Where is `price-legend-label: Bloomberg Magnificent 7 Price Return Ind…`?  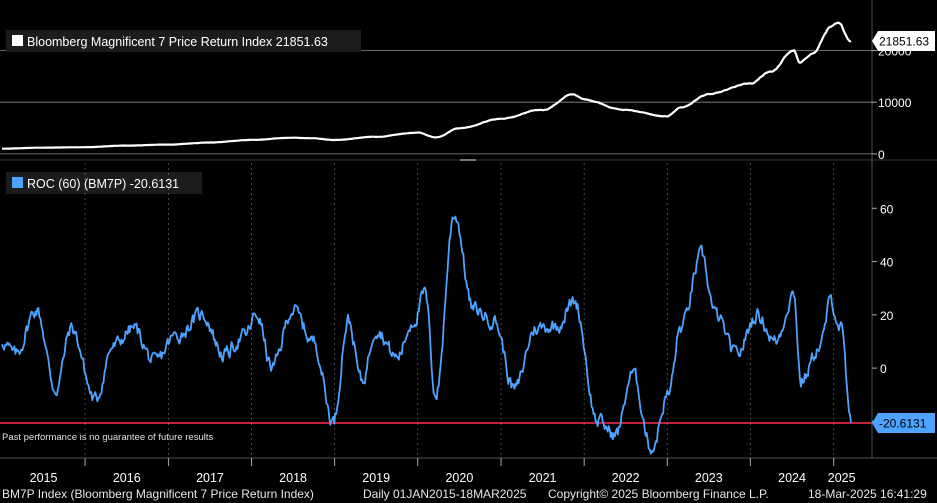 price-legend-label: Bloomberg Magnificent 7 Price Return Ind… is located at coordinates (177, 42).